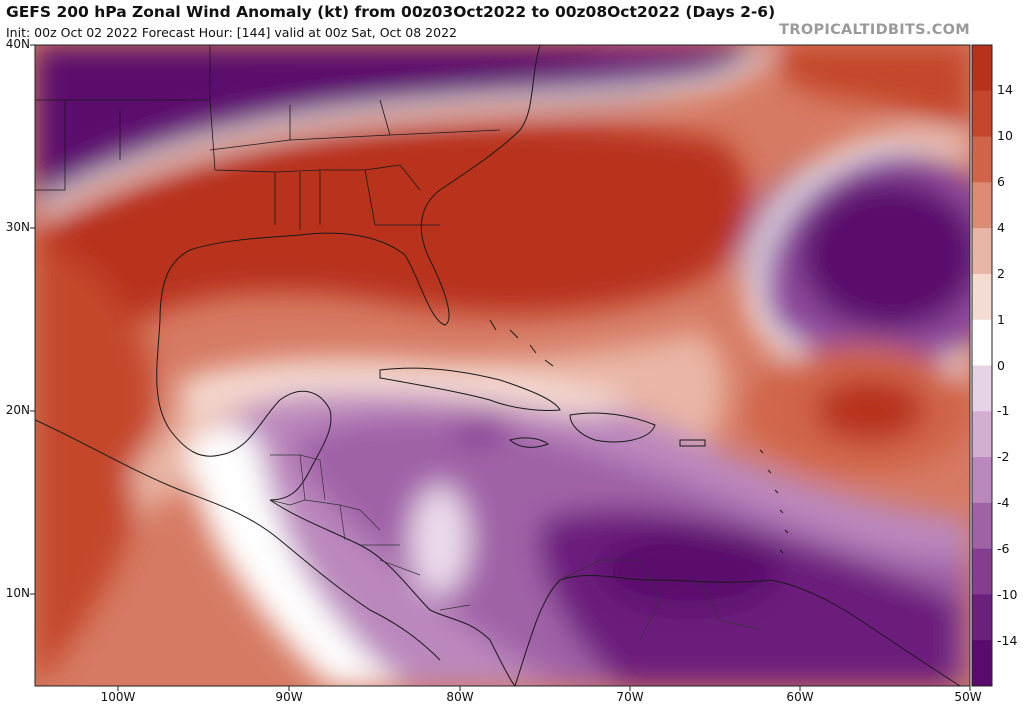 Image resolution: width=1024 pixels, height=706 pixels. I want to click on lat-label-10n: 10N, so click(17, 593).